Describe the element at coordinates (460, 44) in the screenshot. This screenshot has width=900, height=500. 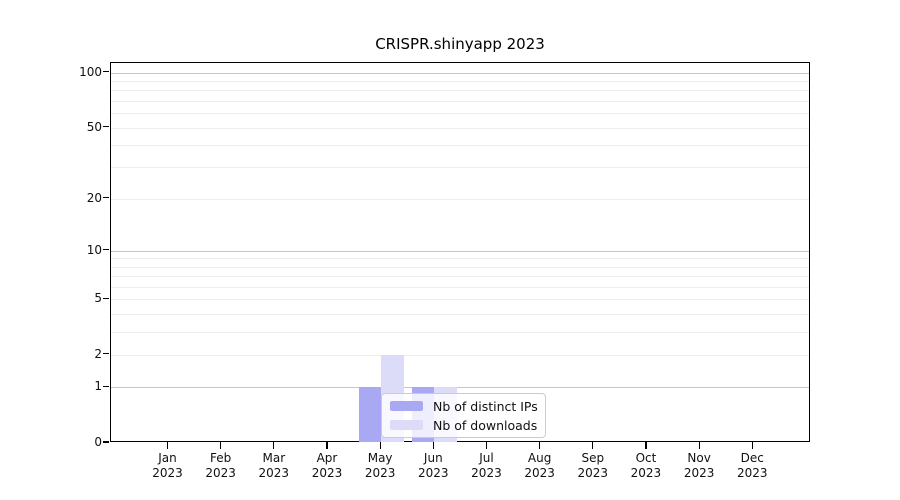
I see `chart-title: CRISPR.shinyapp 2023` at that location.